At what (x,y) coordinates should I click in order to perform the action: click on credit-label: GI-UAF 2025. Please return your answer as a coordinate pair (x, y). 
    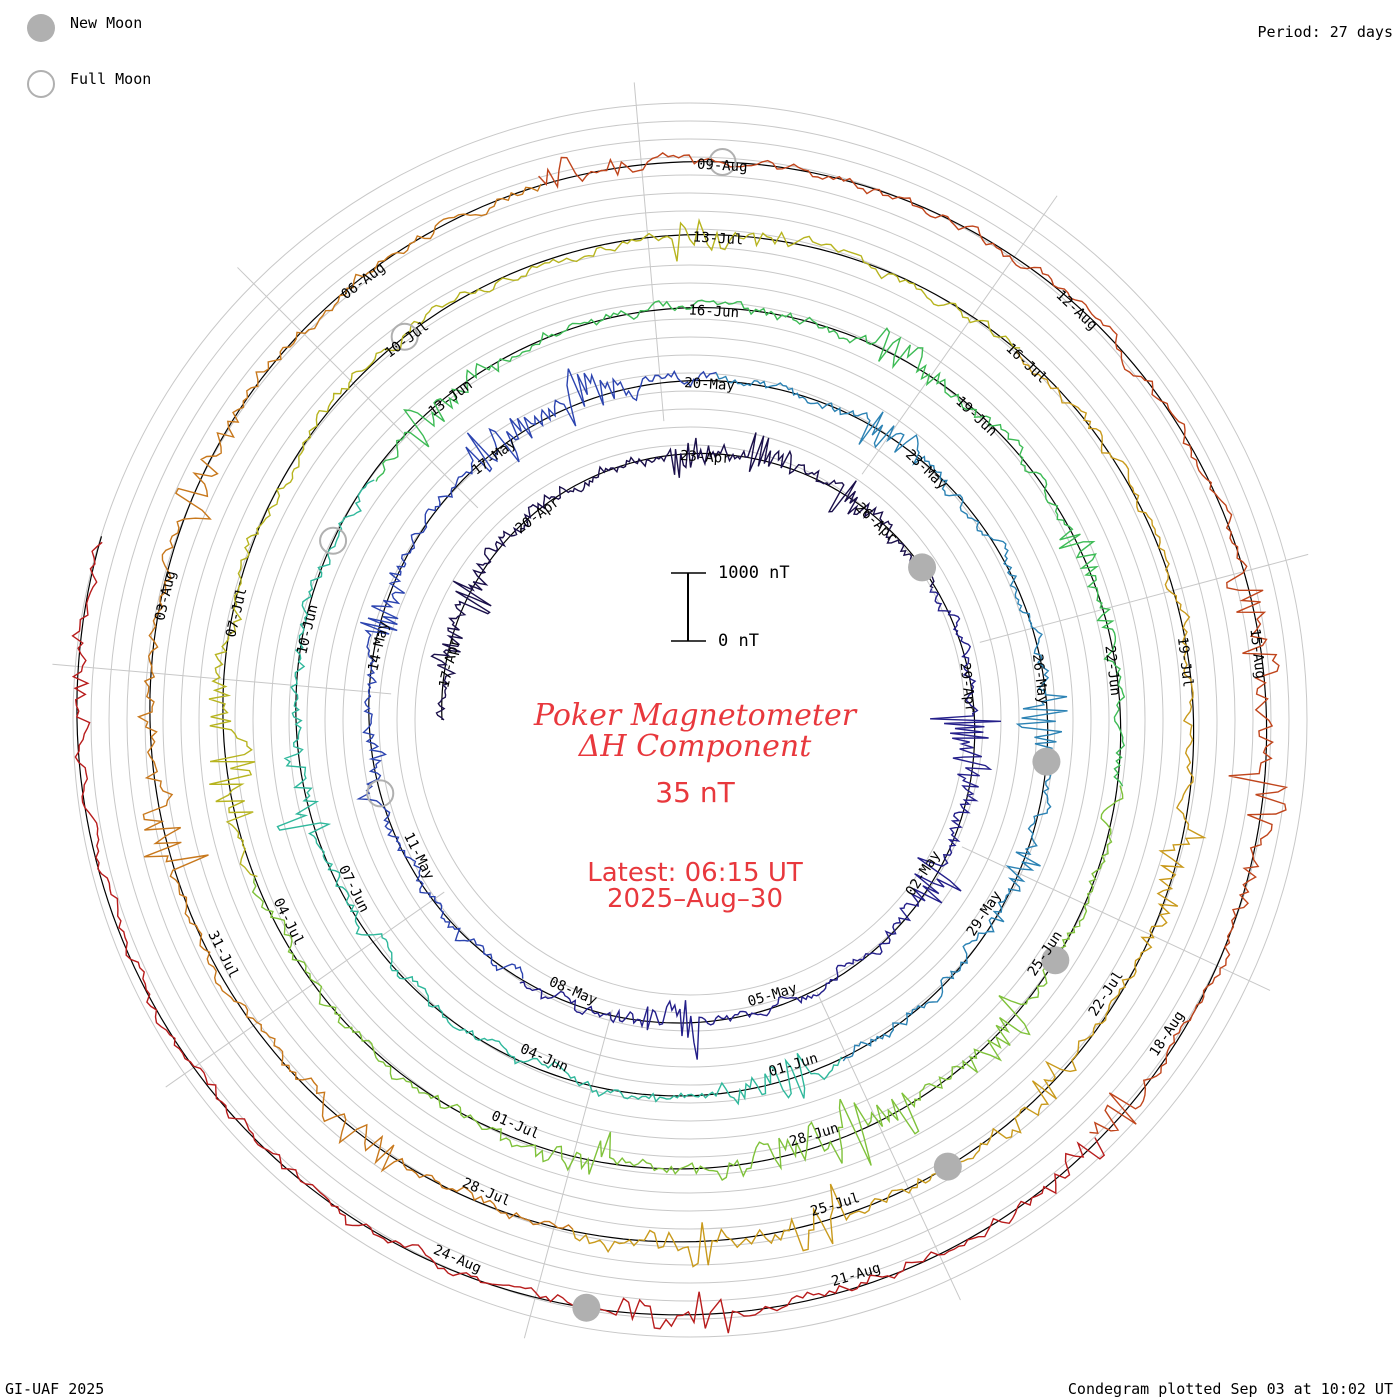
    Looking at the image, I should click on (55, 1389).